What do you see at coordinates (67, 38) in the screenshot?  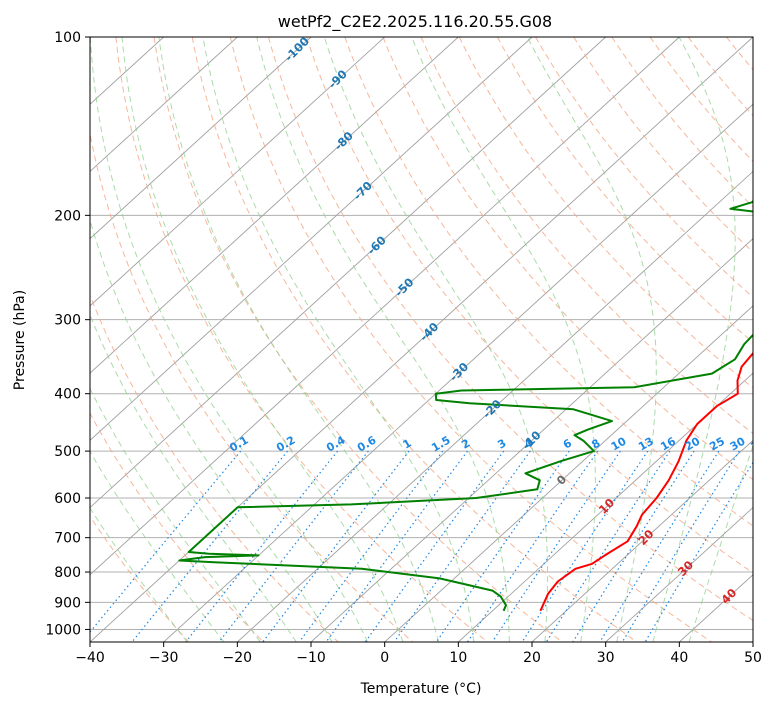 I see `y-tick-label: 100` at bounding box center [67, 38].